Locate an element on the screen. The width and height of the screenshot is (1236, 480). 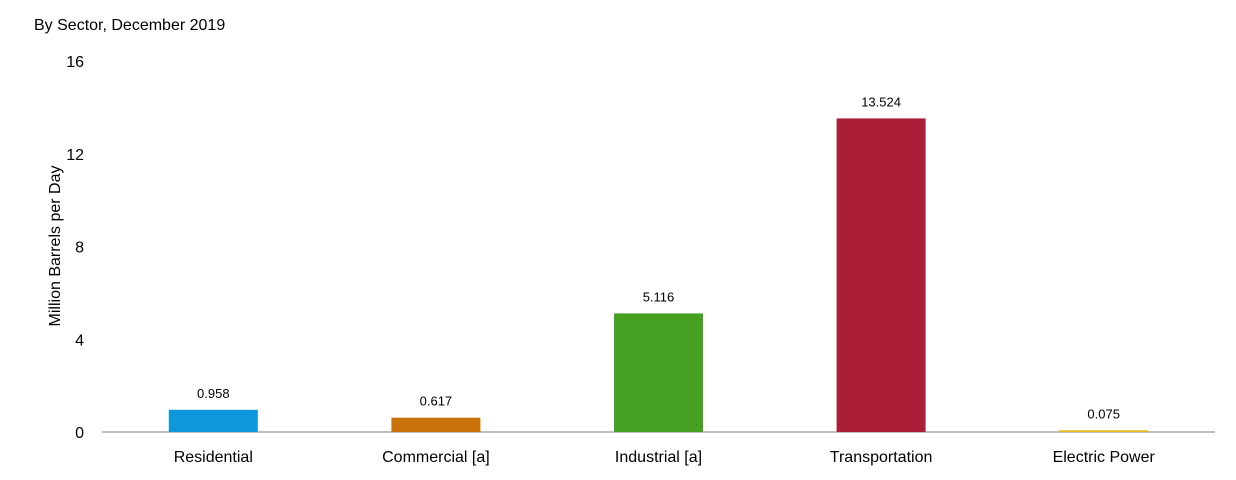
bar-electric-power is located at coordinates (1104, 431).